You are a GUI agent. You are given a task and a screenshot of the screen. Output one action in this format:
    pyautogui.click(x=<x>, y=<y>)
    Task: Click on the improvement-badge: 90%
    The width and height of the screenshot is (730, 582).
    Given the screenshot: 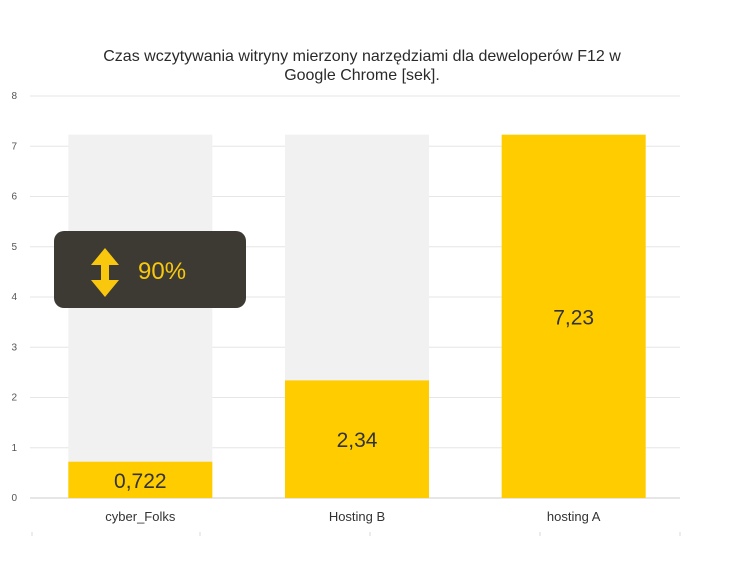 What is the action you would take?
    pyautogui.click(x=150, y=269)
    